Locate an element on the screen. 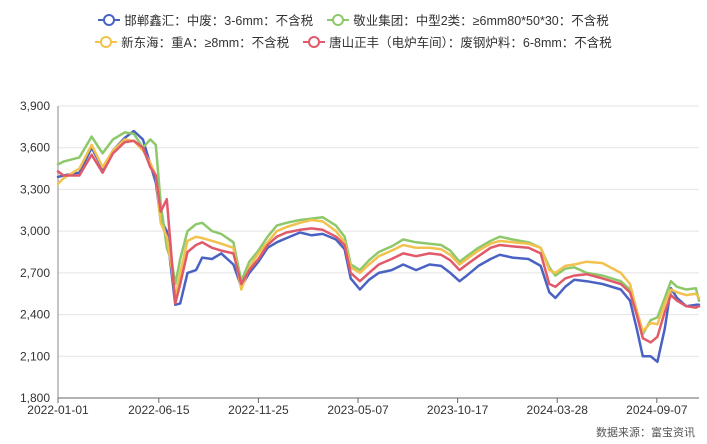 The width and height of the screenshot is (707, 444). legend-label-tangshan: 唐山正丰（电炉车间）：废钢炉料：6-8mm：不含税 is located at coordinates (470, 43).